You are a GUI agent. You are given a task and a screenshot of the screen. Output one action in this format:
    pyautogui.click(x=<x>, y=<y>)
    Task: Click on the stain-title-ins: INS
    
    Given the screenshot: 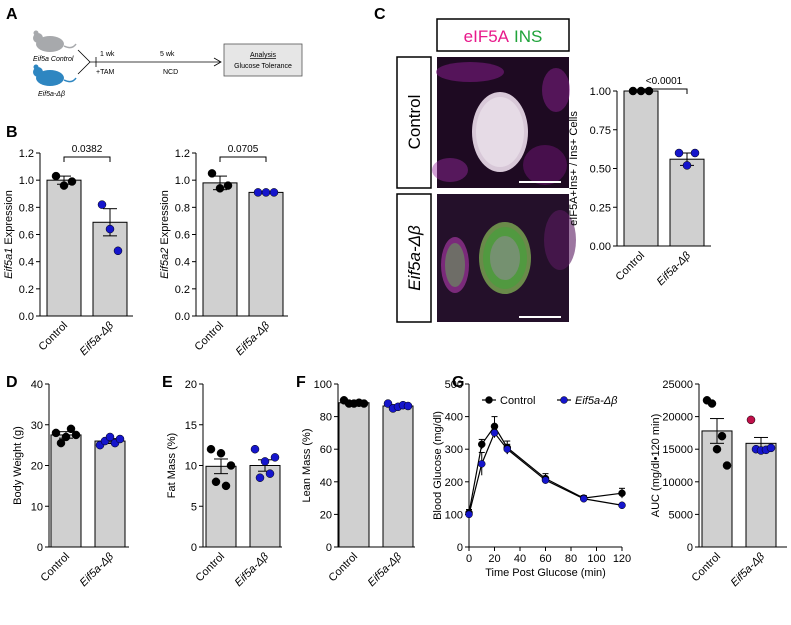 What is the action you would take?
    pyautogui.click(x=528, y=36)
    